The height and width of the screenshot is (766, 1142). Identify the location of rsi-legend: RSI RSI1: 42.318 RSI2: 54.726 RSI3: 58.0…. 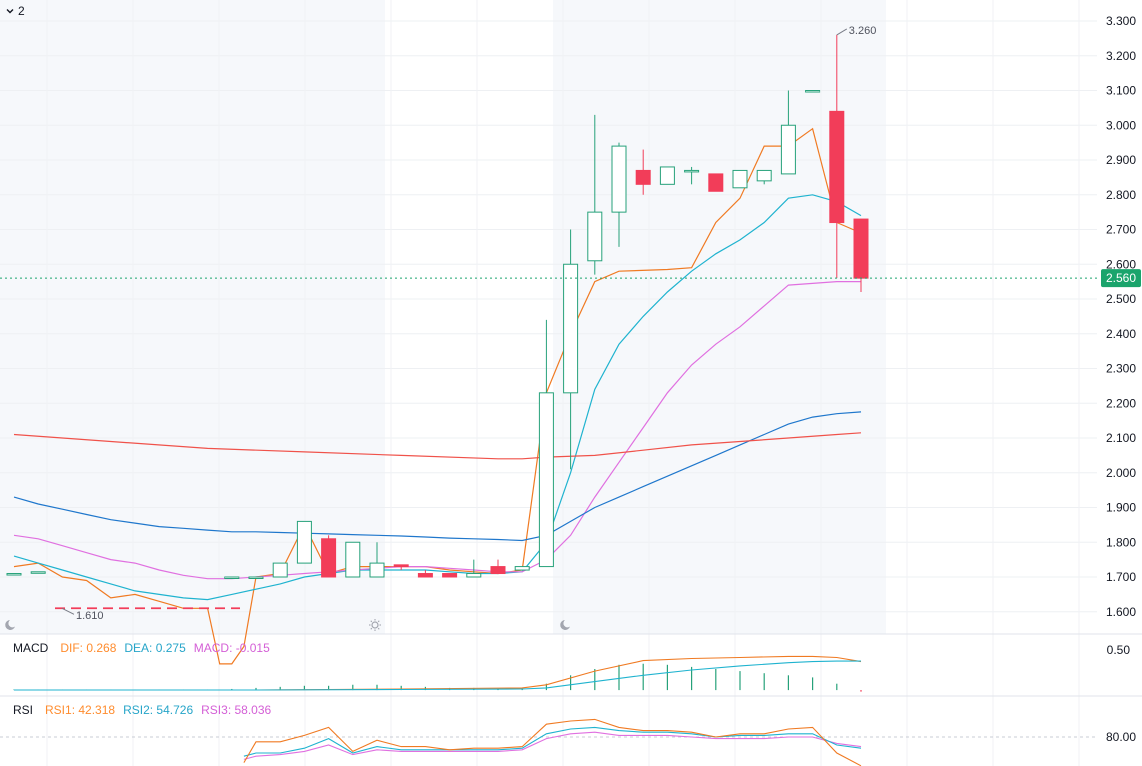
(142, 710).